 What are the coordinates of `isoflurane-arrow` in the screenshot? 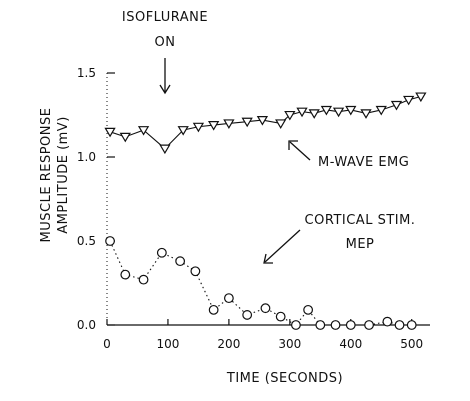 It's located at (165, 76).